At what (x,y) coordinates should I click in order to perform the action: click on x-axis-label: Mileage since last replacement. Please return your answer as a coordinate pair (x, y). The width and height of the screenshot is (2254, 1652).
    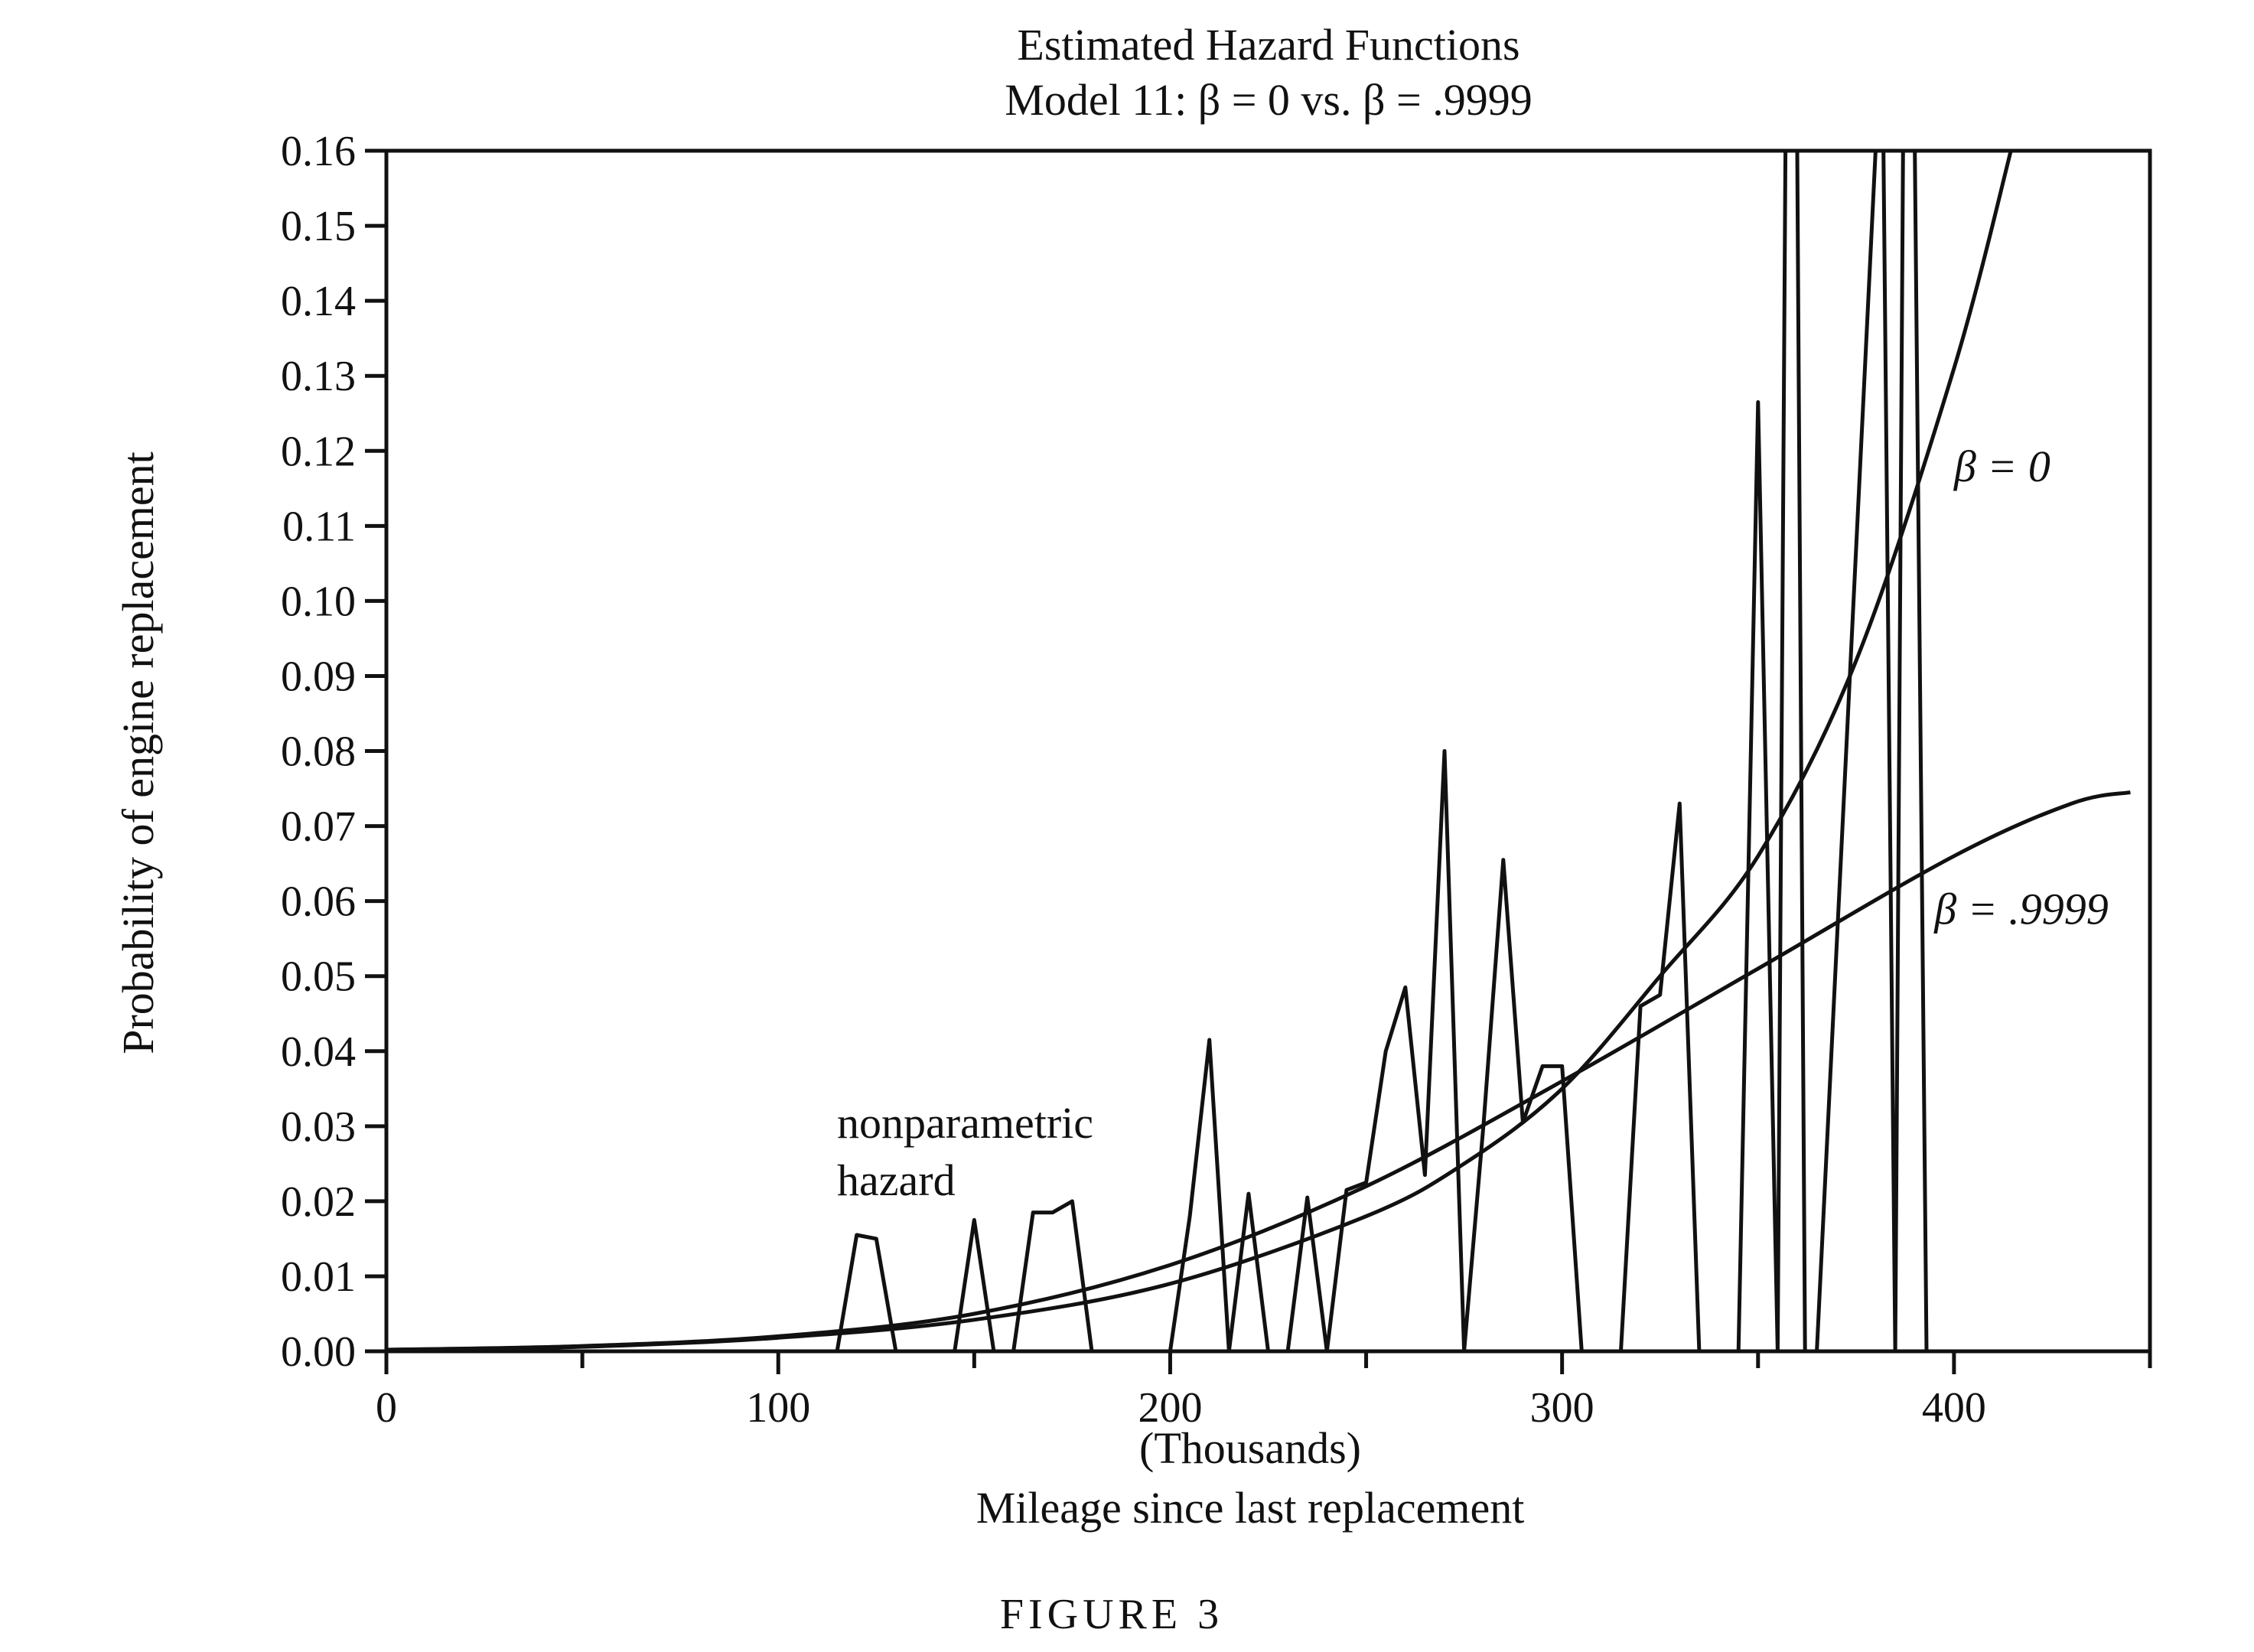
    Looking at the image, I should click on (1250, 1508).